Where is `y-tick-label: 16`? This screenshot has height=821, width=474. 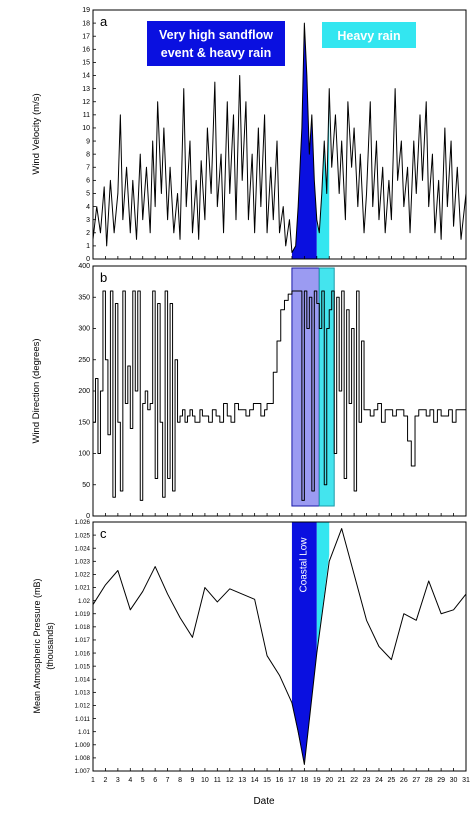
y-tick-label: 16 is located at coordinates (86, 50).